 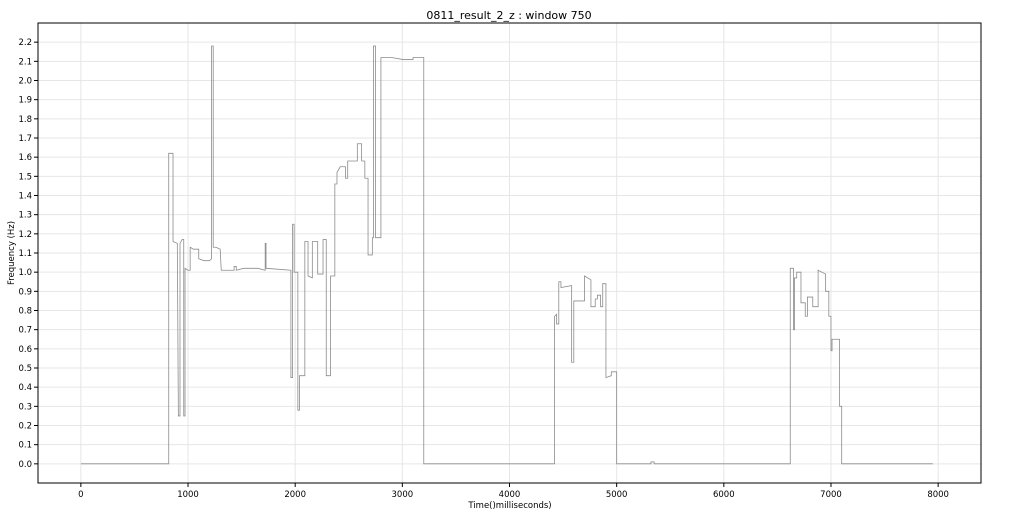 I want to click on x-tick-label: 8000, so click(x=938, y=495).